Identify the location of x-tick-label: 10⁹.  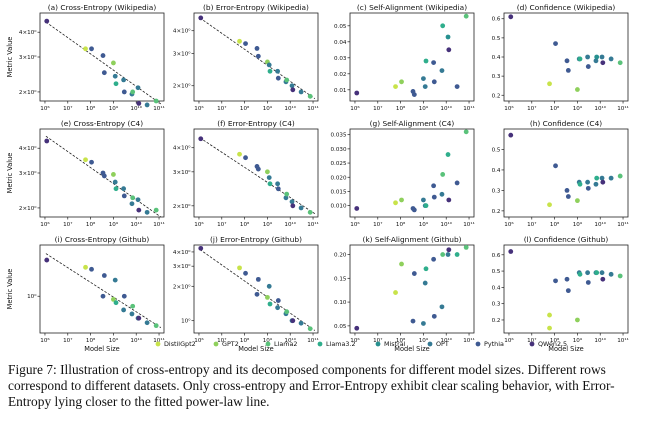
(424, 340).